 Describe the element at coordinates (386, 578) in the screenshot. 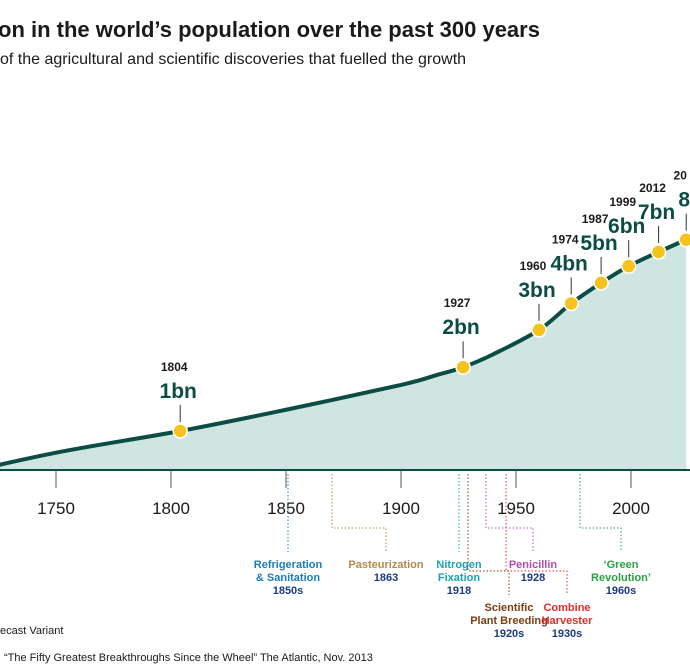

I see `discovery-date: 1863` at that location.